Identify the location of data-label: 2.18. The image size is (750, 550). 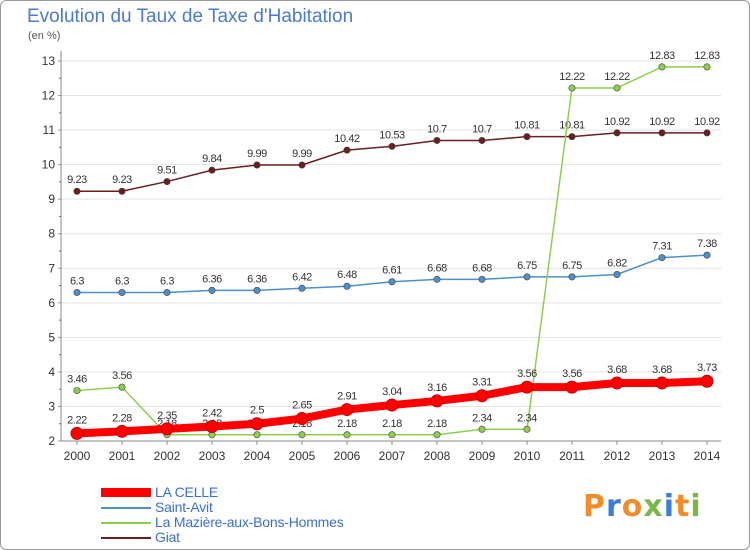
(347, 424).